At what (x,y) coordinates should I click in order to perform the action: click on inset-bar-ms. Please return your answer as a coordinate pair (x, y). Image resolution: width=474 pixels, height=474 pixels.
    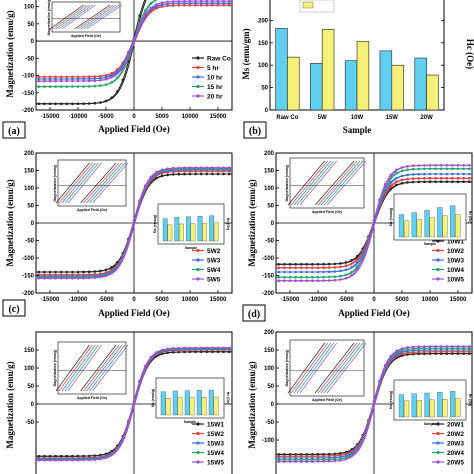
    Looking at the image, I should click on (427, 405).